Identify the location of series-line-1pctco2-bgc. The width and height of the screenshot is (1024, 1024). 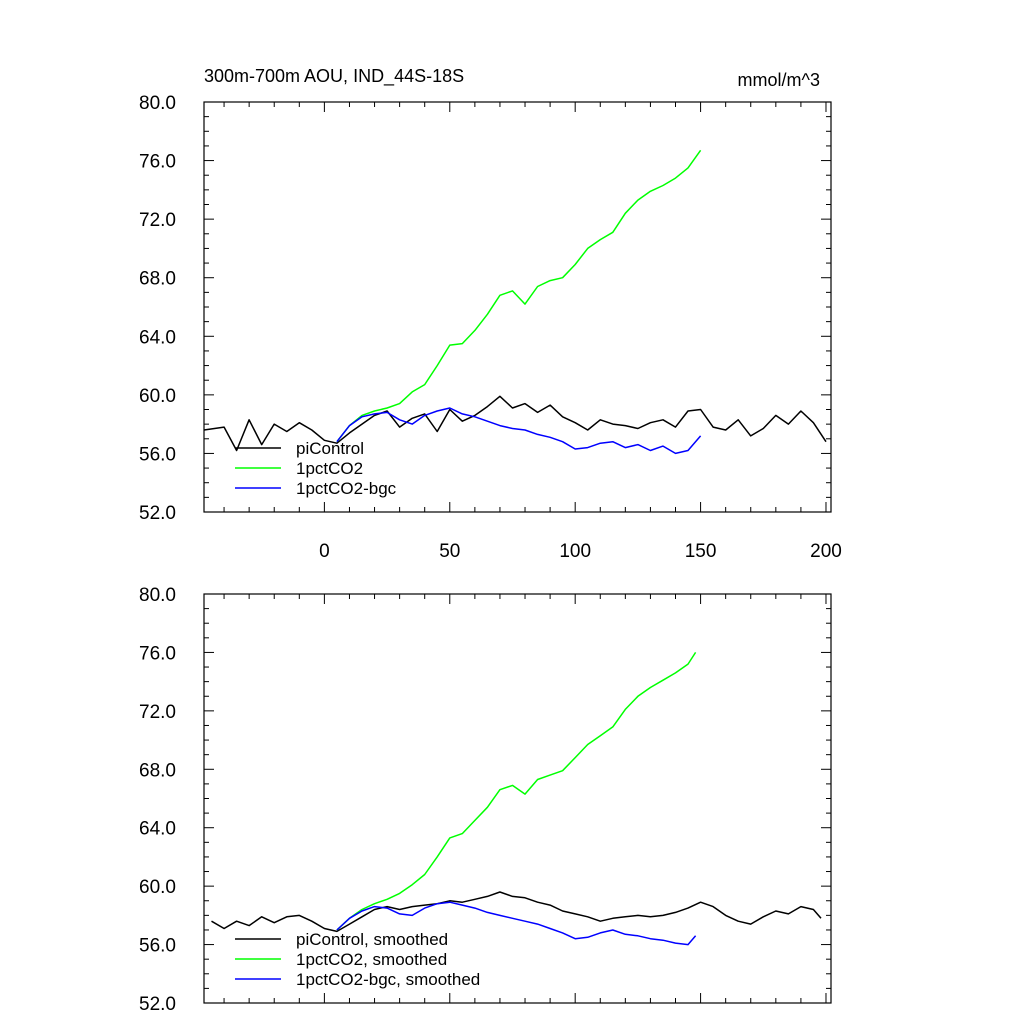
(519, 431).